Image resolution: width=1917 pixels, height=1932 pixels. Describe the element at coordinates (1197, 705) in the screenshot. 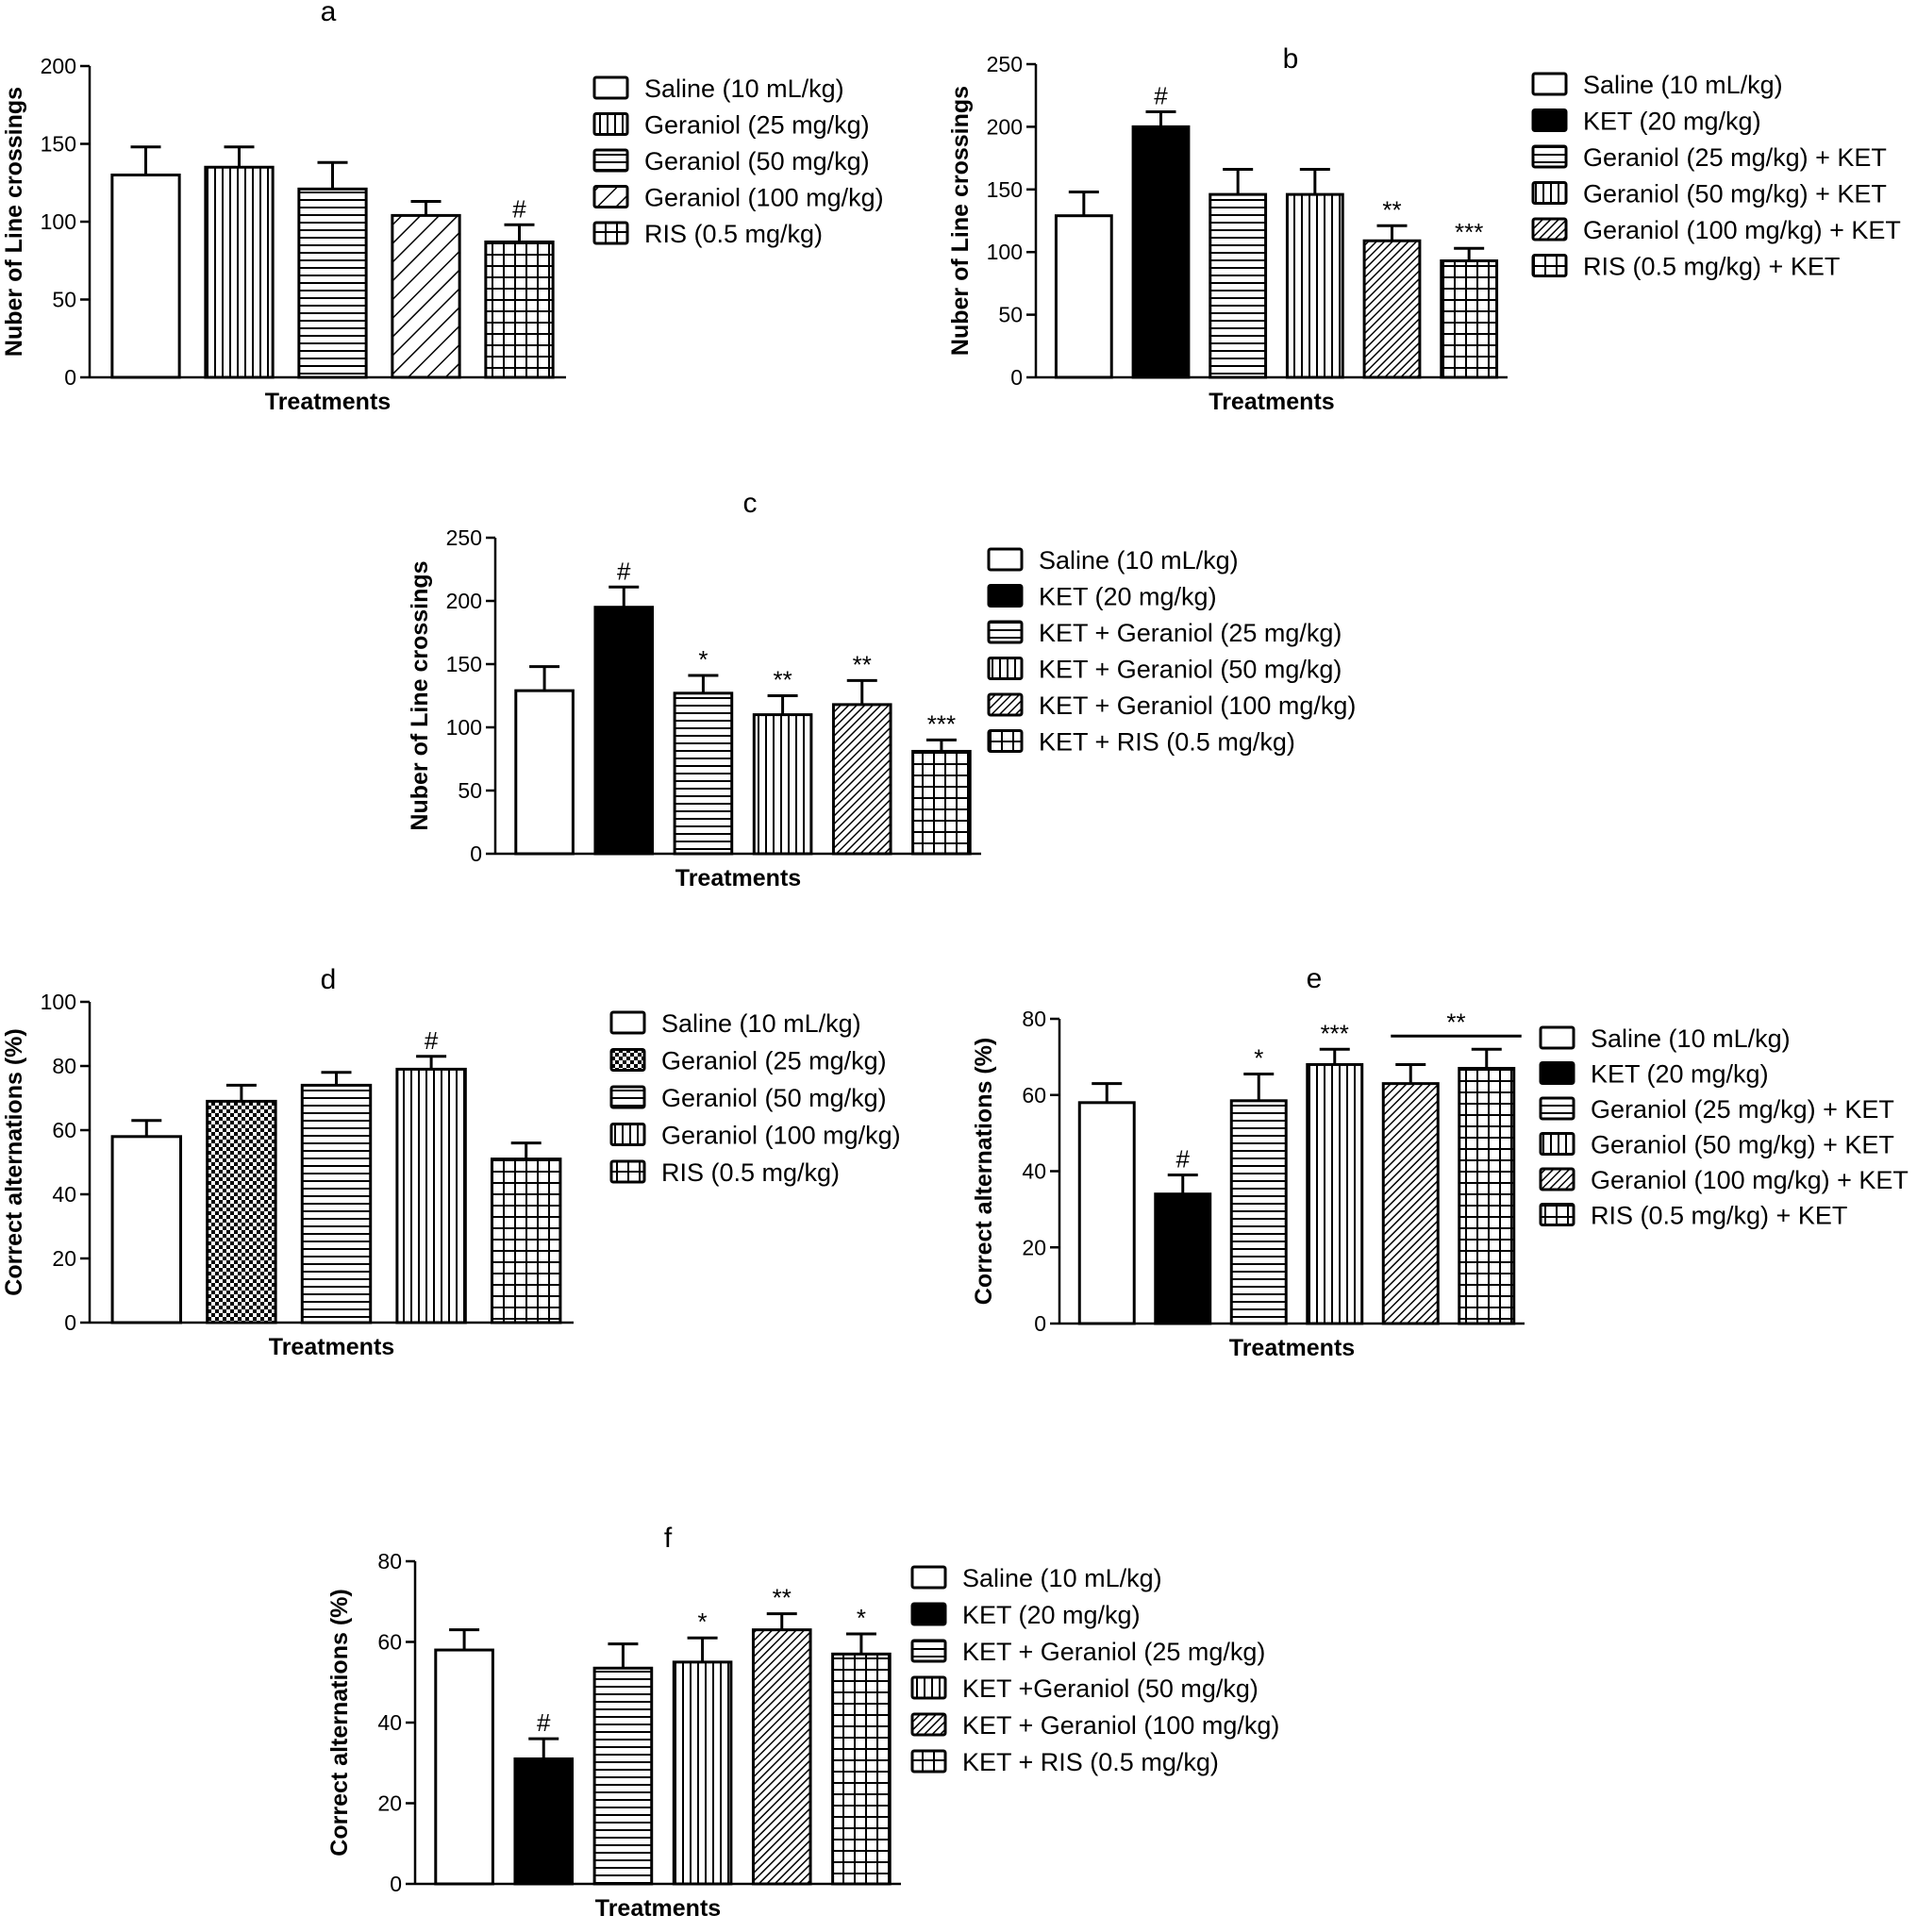

I see `legend-entry: KET + Geraniol (100 mg/kg)` at that location.